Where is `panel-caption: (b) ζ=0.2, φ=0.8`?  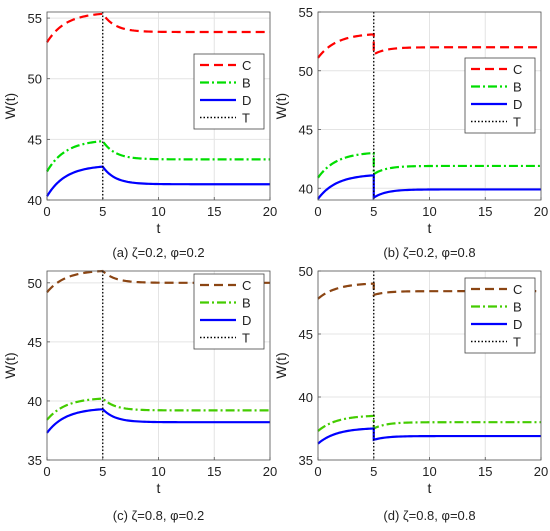
panel-caption: (b) ζ=0.2, φ=0.8 is located at coordinates (429, 252).